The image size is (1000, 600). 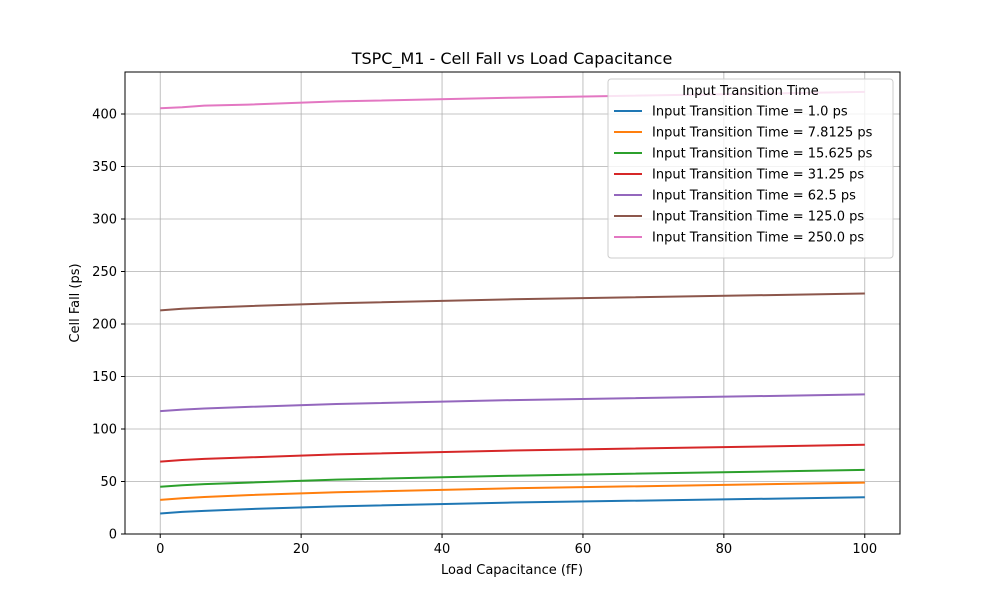 What do you see at coordinates (724, 549) in the screenshot?
I see `x-tick-label: 80` at bounding box center [724, 549].